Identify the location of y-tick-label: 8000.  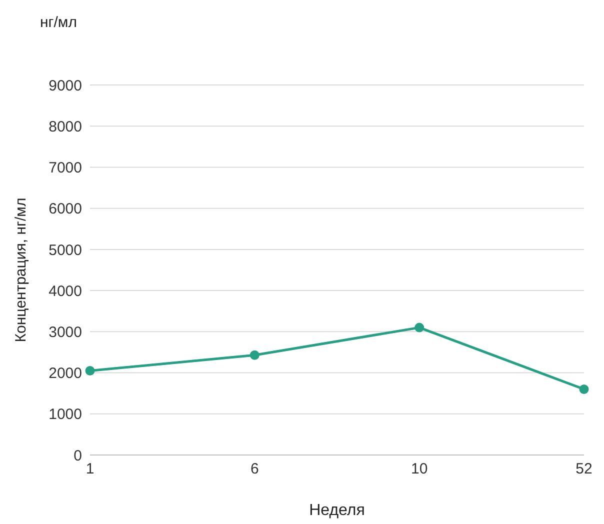
(65, 127).